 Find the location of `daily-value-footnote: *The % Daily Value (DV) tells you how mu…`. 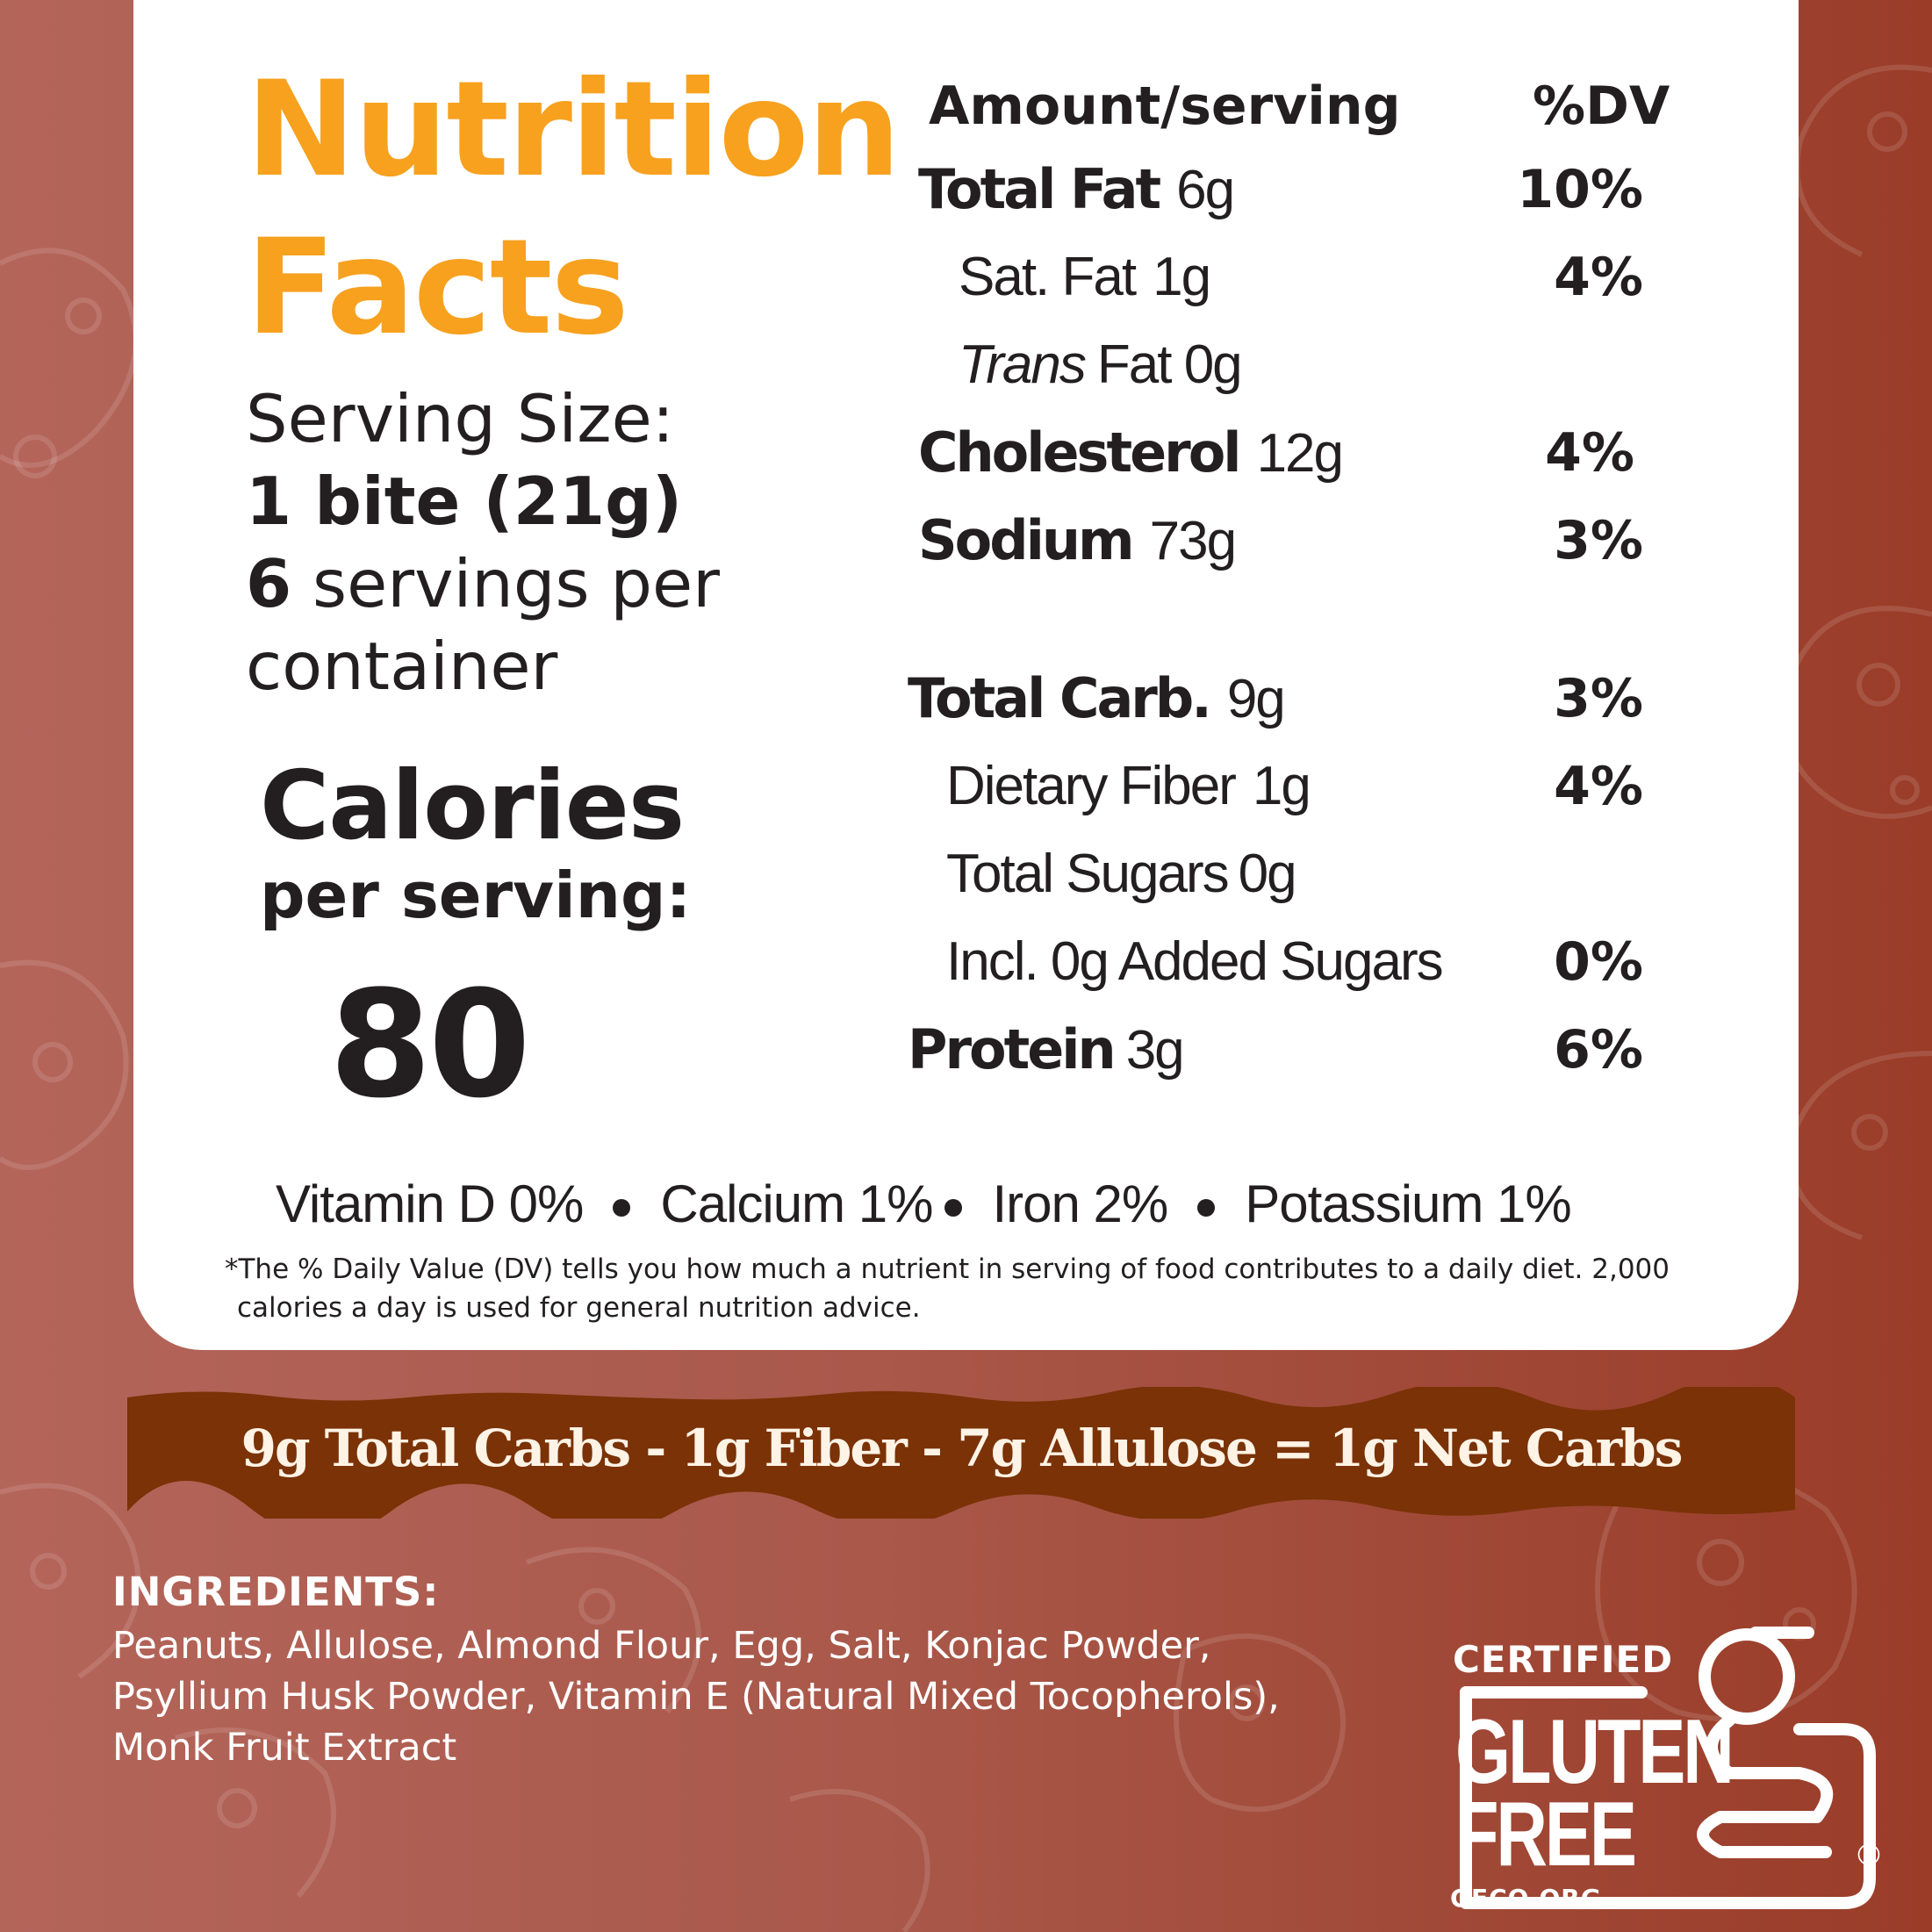

daily-value-footnote: *The % Daily Value (DV) tells you how mu… is located at coordinates (948, 1288).